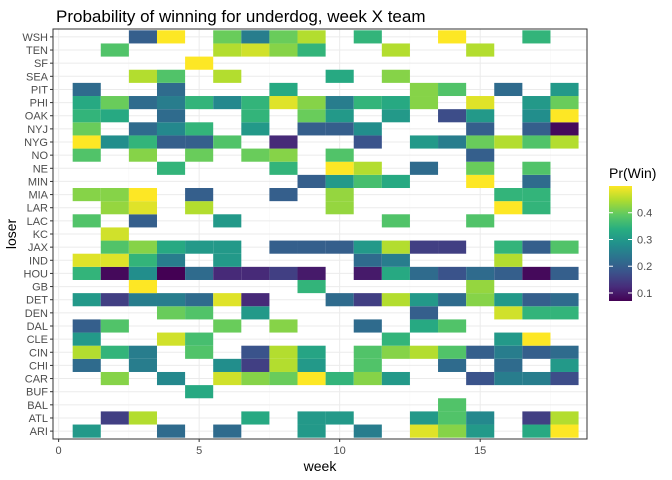 The height and width of the screenshot is (480, 672). I want to click on x-tick-label: 0, so click(59, 451).